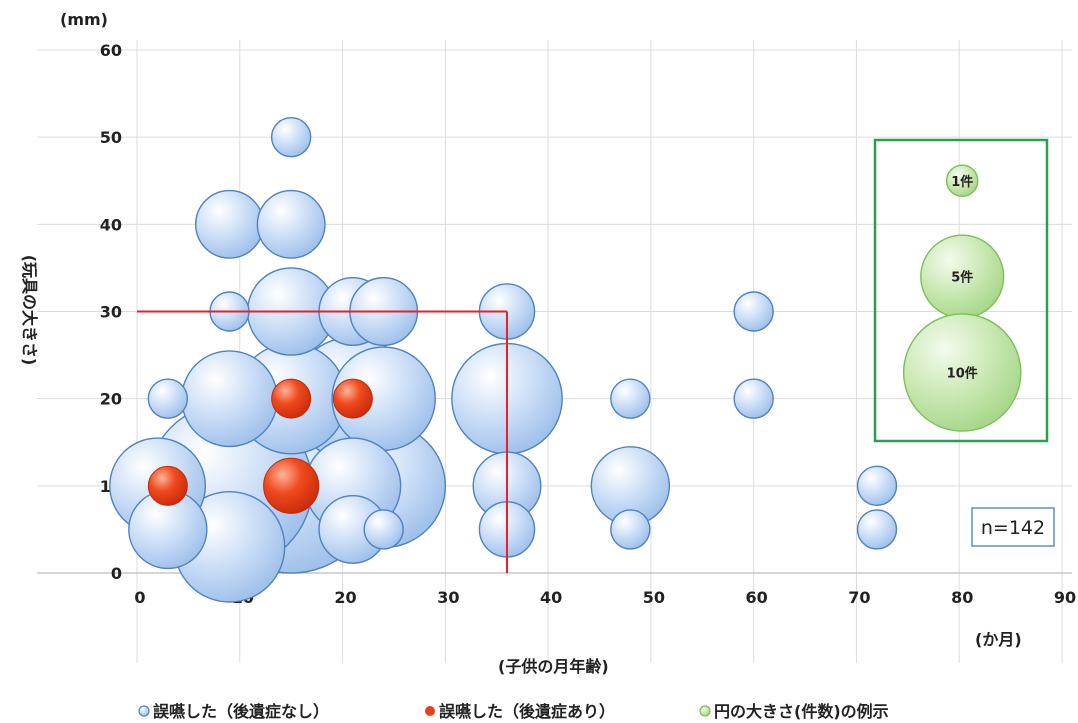  I want to click on x-tick-label: 80, so click(962, 597).